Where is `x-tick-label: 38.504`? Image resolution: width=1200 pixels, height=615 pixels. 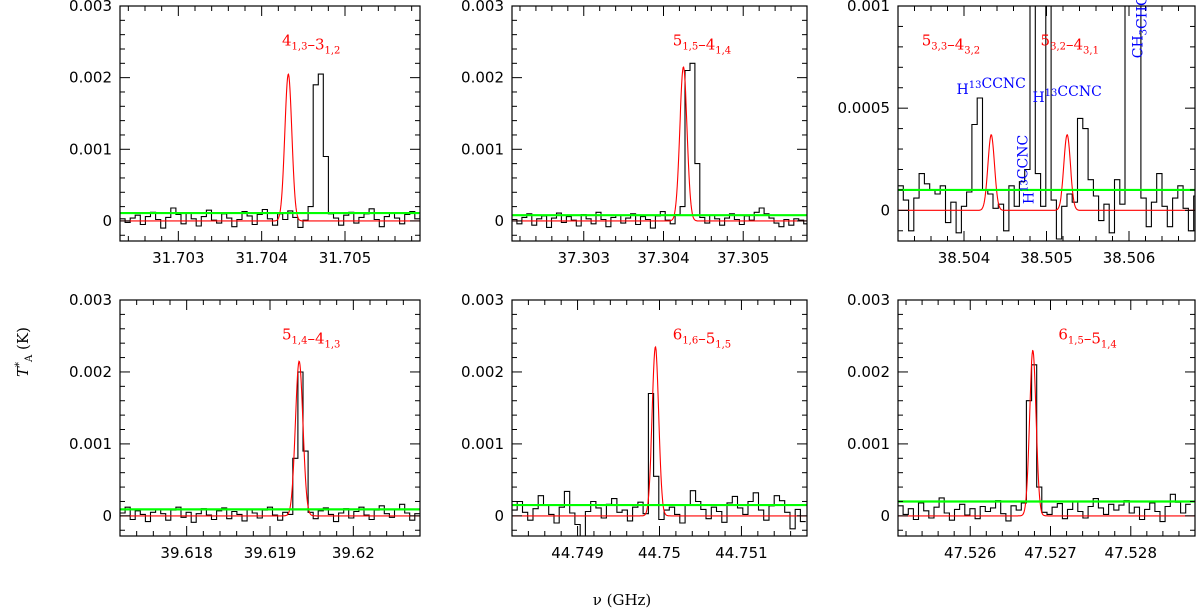 x-tick-label: 38.504 is located at coordinates (964, 258).